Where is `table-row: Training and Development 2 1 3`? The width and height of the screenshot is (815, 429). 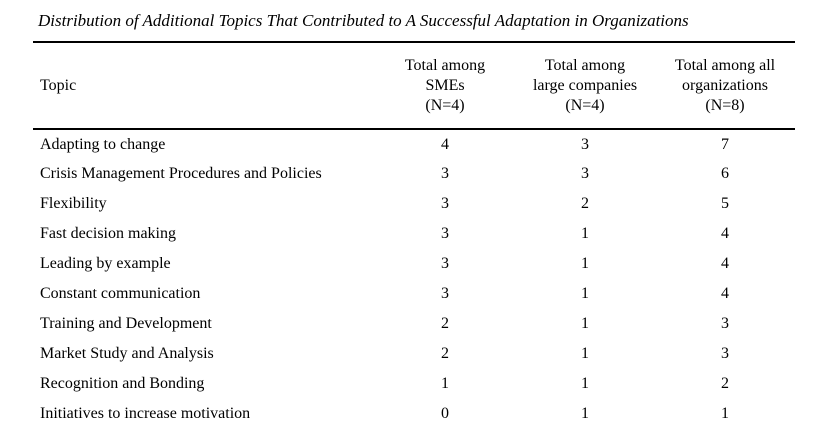
table-row: Training and Development 2 1 3 is located at coordinates (414, 324).